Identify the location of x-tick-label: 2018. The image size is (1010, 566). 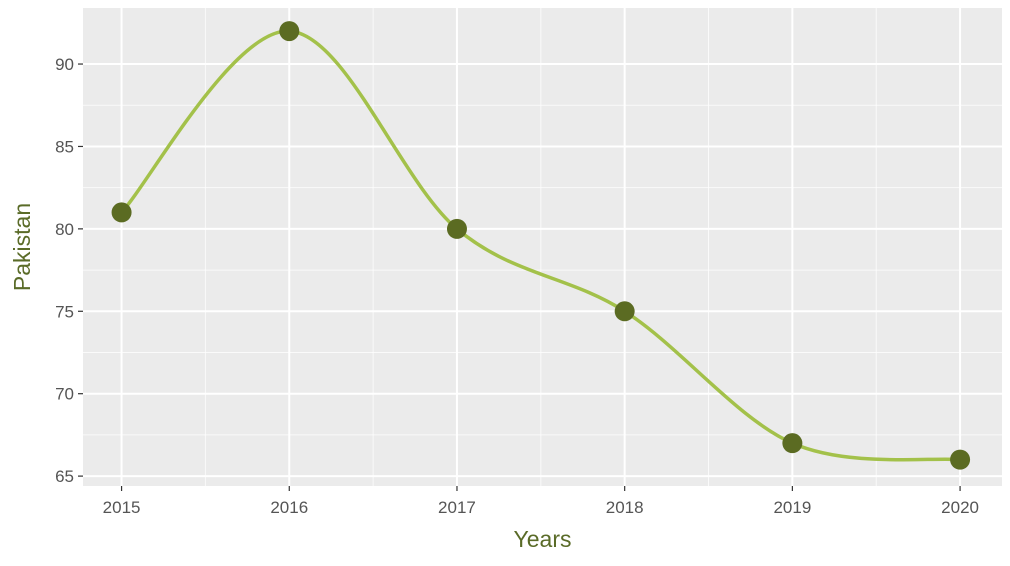
(625, 507).